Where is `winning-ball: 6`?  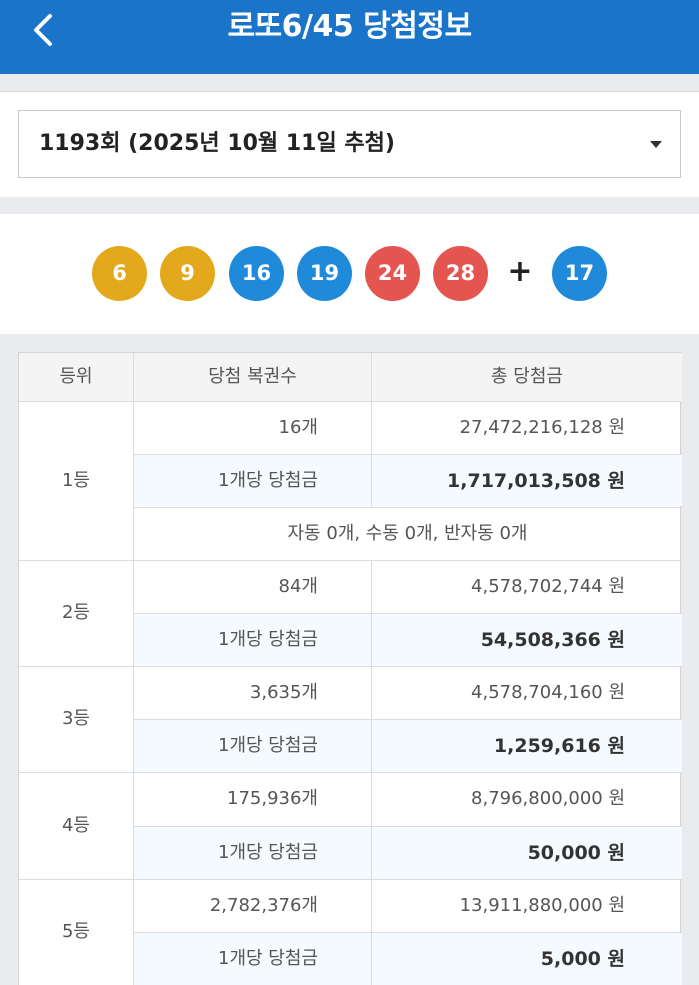
winning-ball: 6 is located at coordinates (119, 273).